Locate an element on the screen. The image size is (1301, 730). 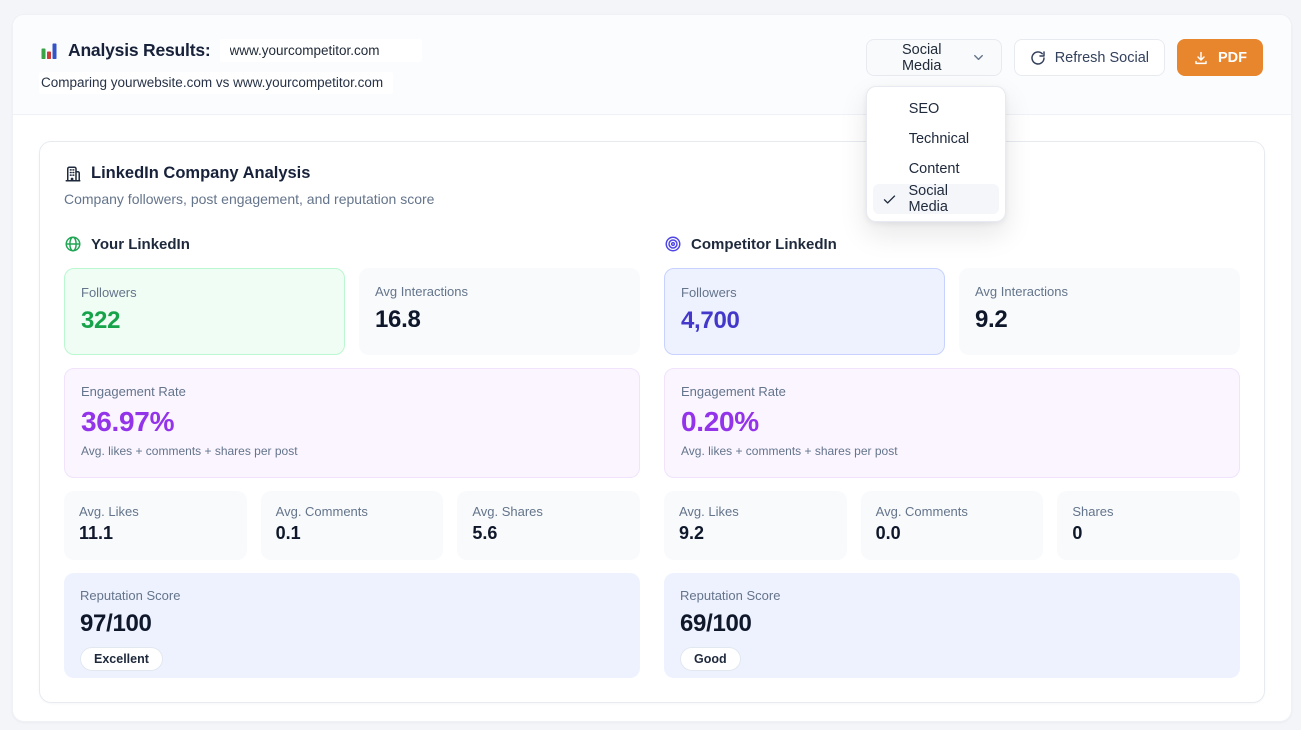
stat-value: 4,700 is located at coordinates (710, 320).